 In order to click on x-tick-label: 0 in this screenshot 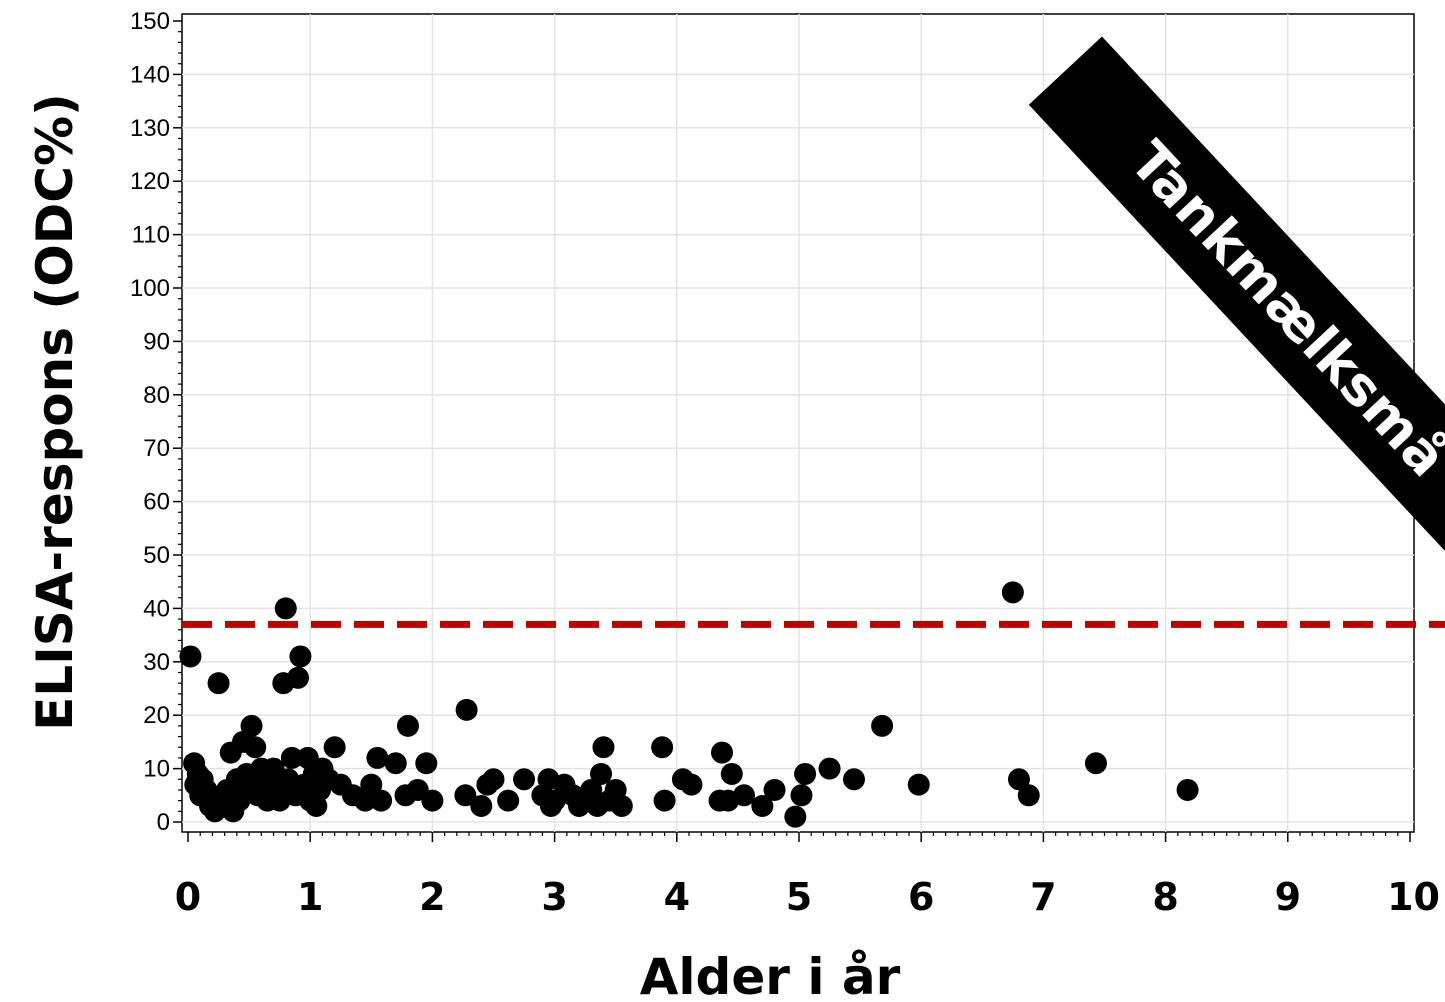, I will do `click(188, 897)`.